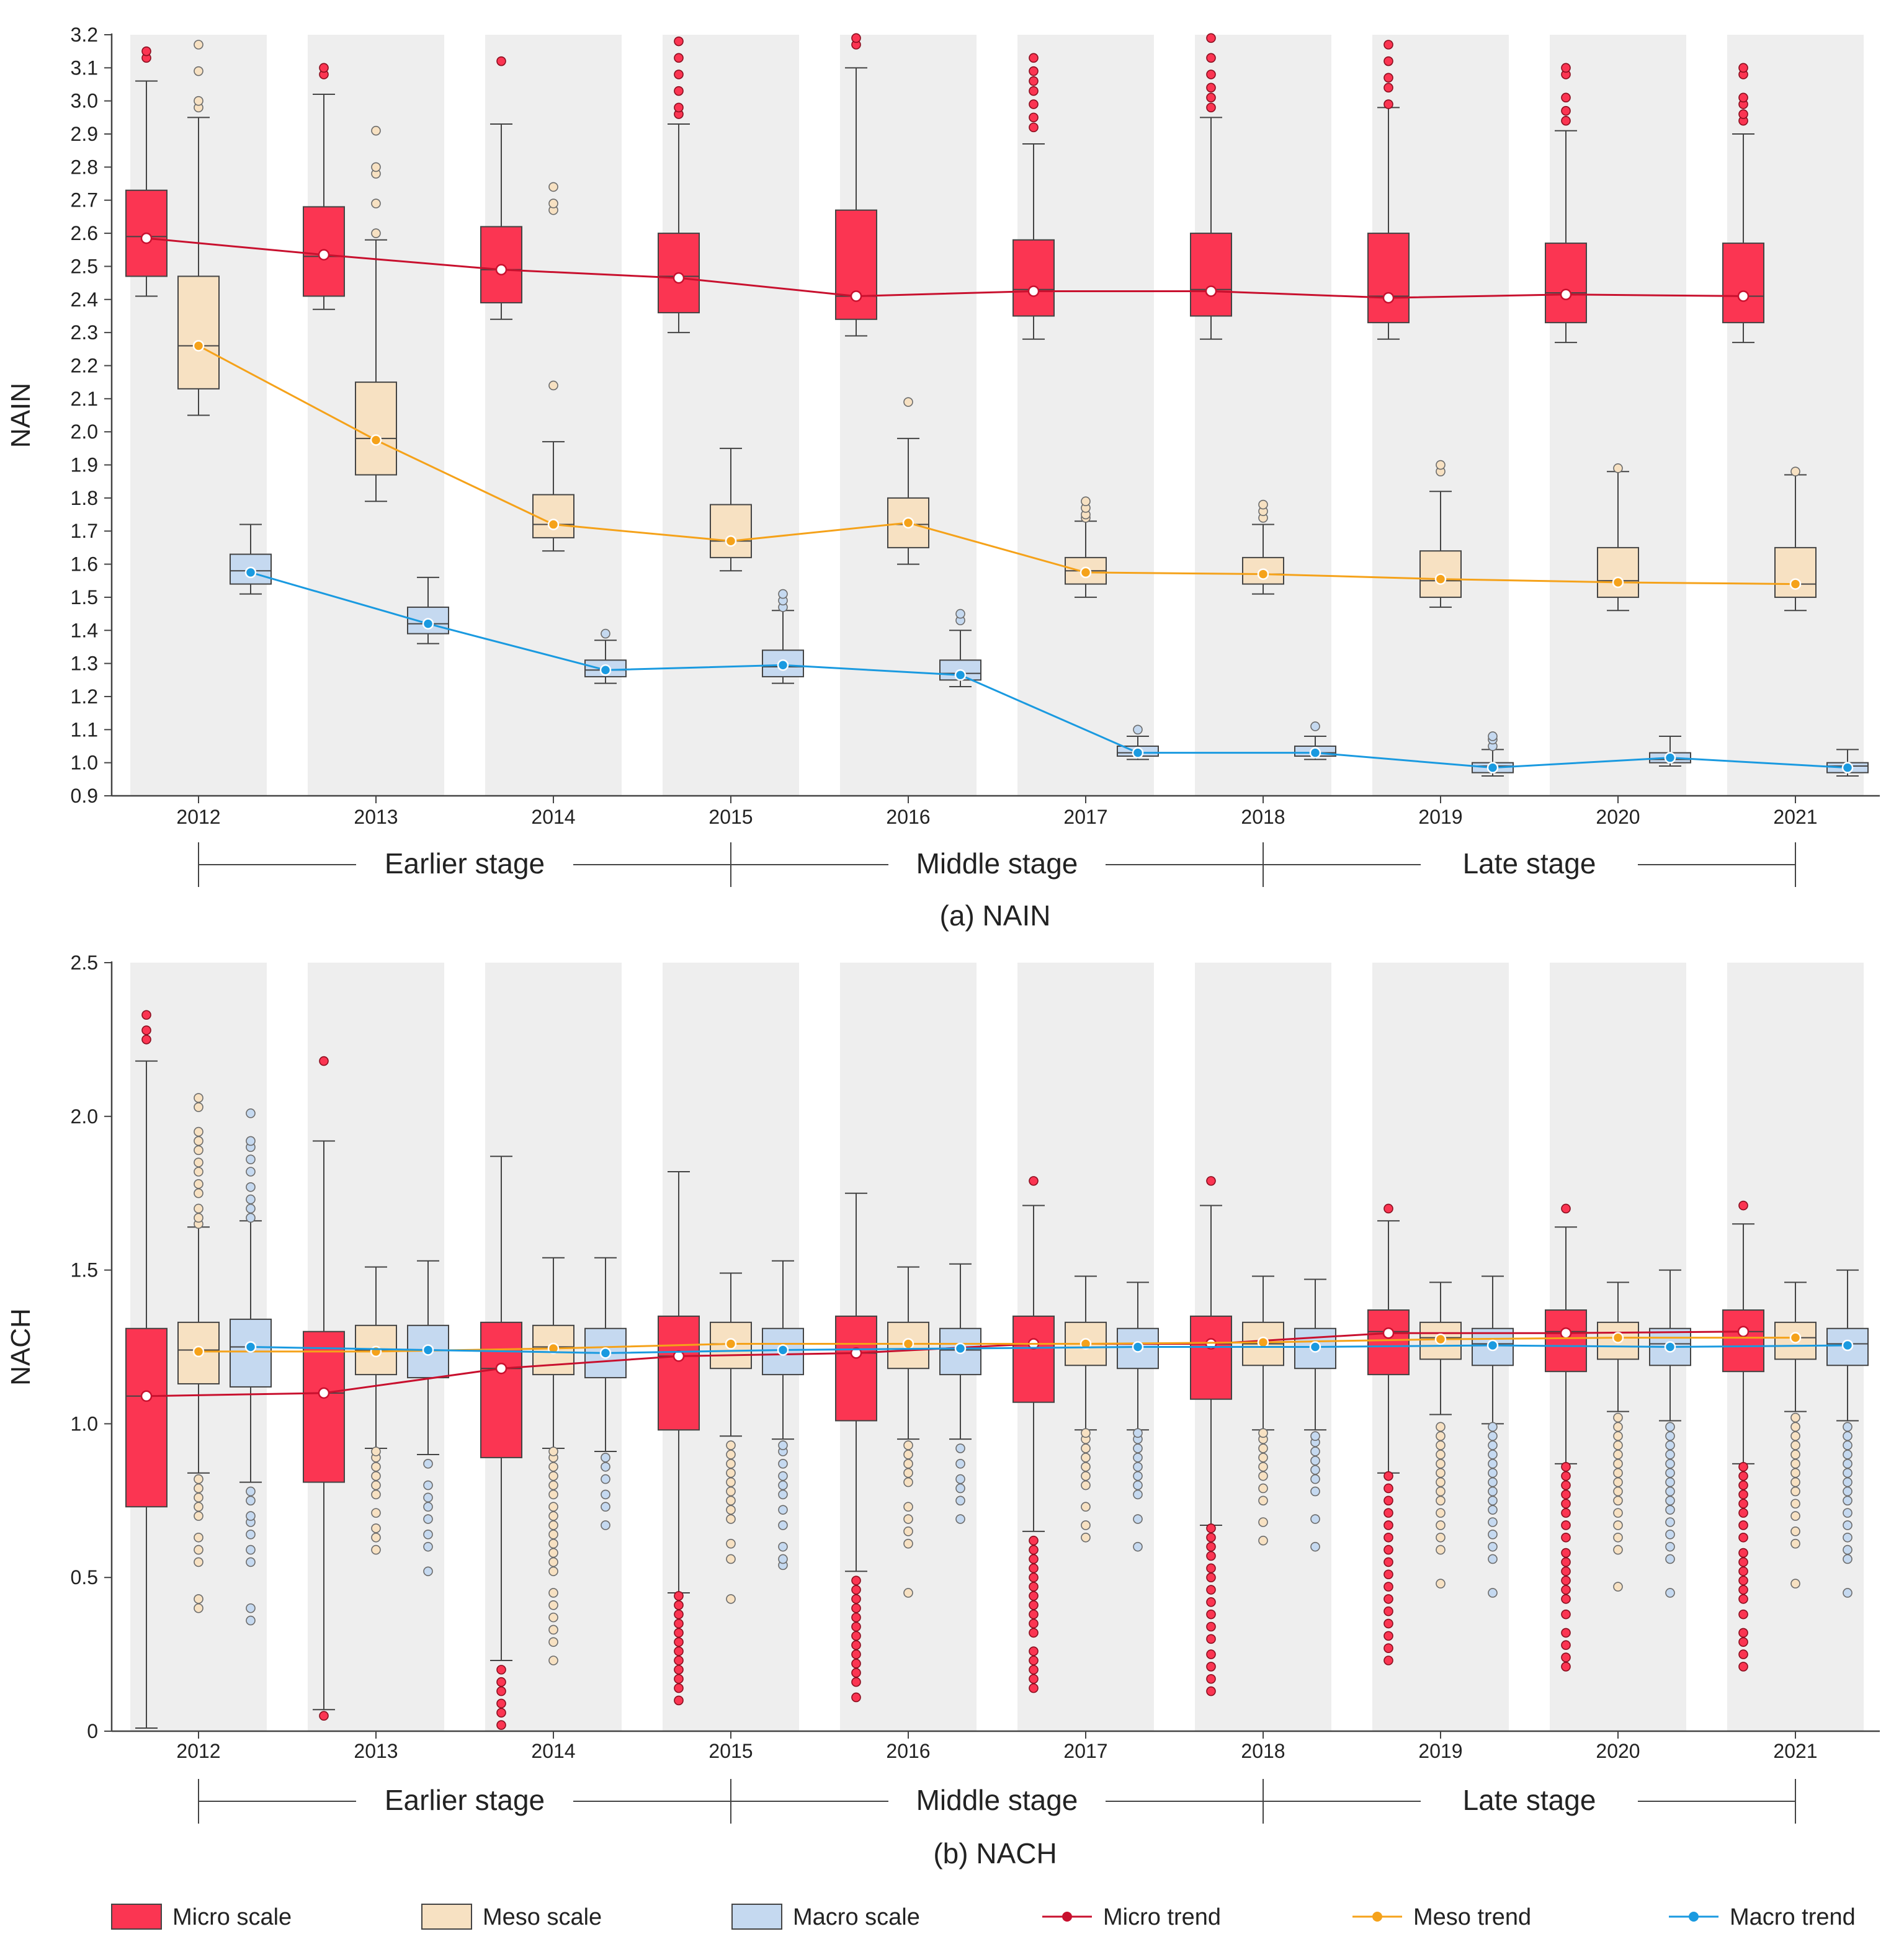  Describe the element at coordinates (1440, 817) in the screenshot. I see `x-tick-label-2019: 2019` at that location.